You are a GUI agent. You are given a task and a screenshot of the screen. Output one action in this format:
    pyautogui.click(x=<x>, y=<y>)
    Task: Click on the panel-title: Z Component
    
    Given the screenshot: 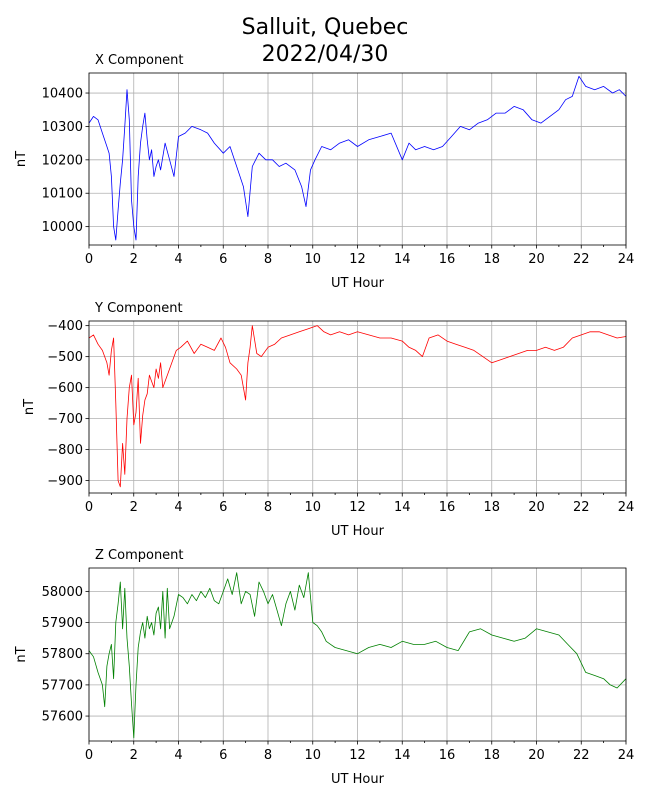 What is the action you would take?
    pyautogui.click(x=139, y=555)
    